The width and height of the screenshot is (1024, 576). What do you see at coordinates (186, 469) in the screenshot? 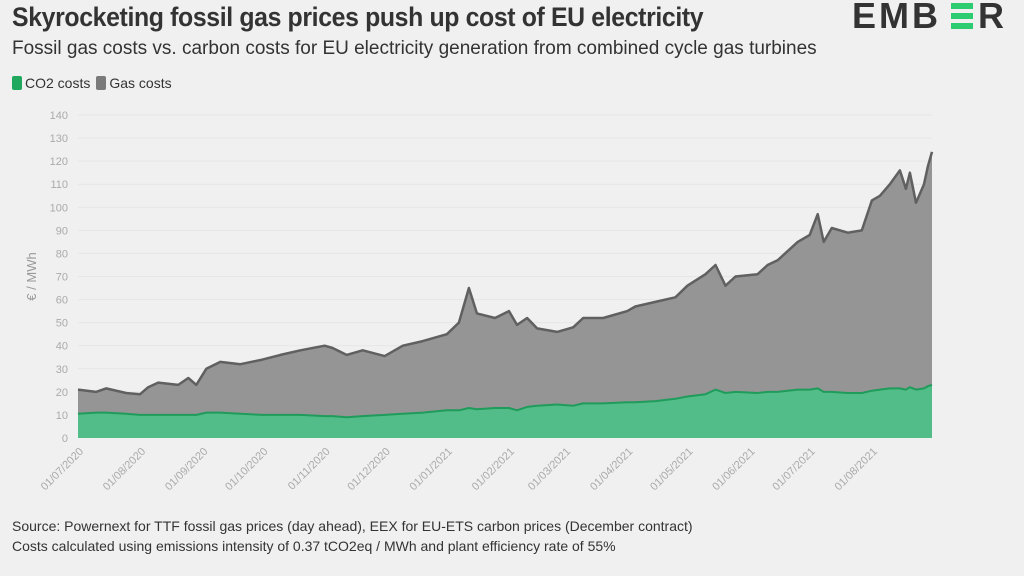
I see `x-tick-label: 01/09/2020` at bounding box center [186, 469].